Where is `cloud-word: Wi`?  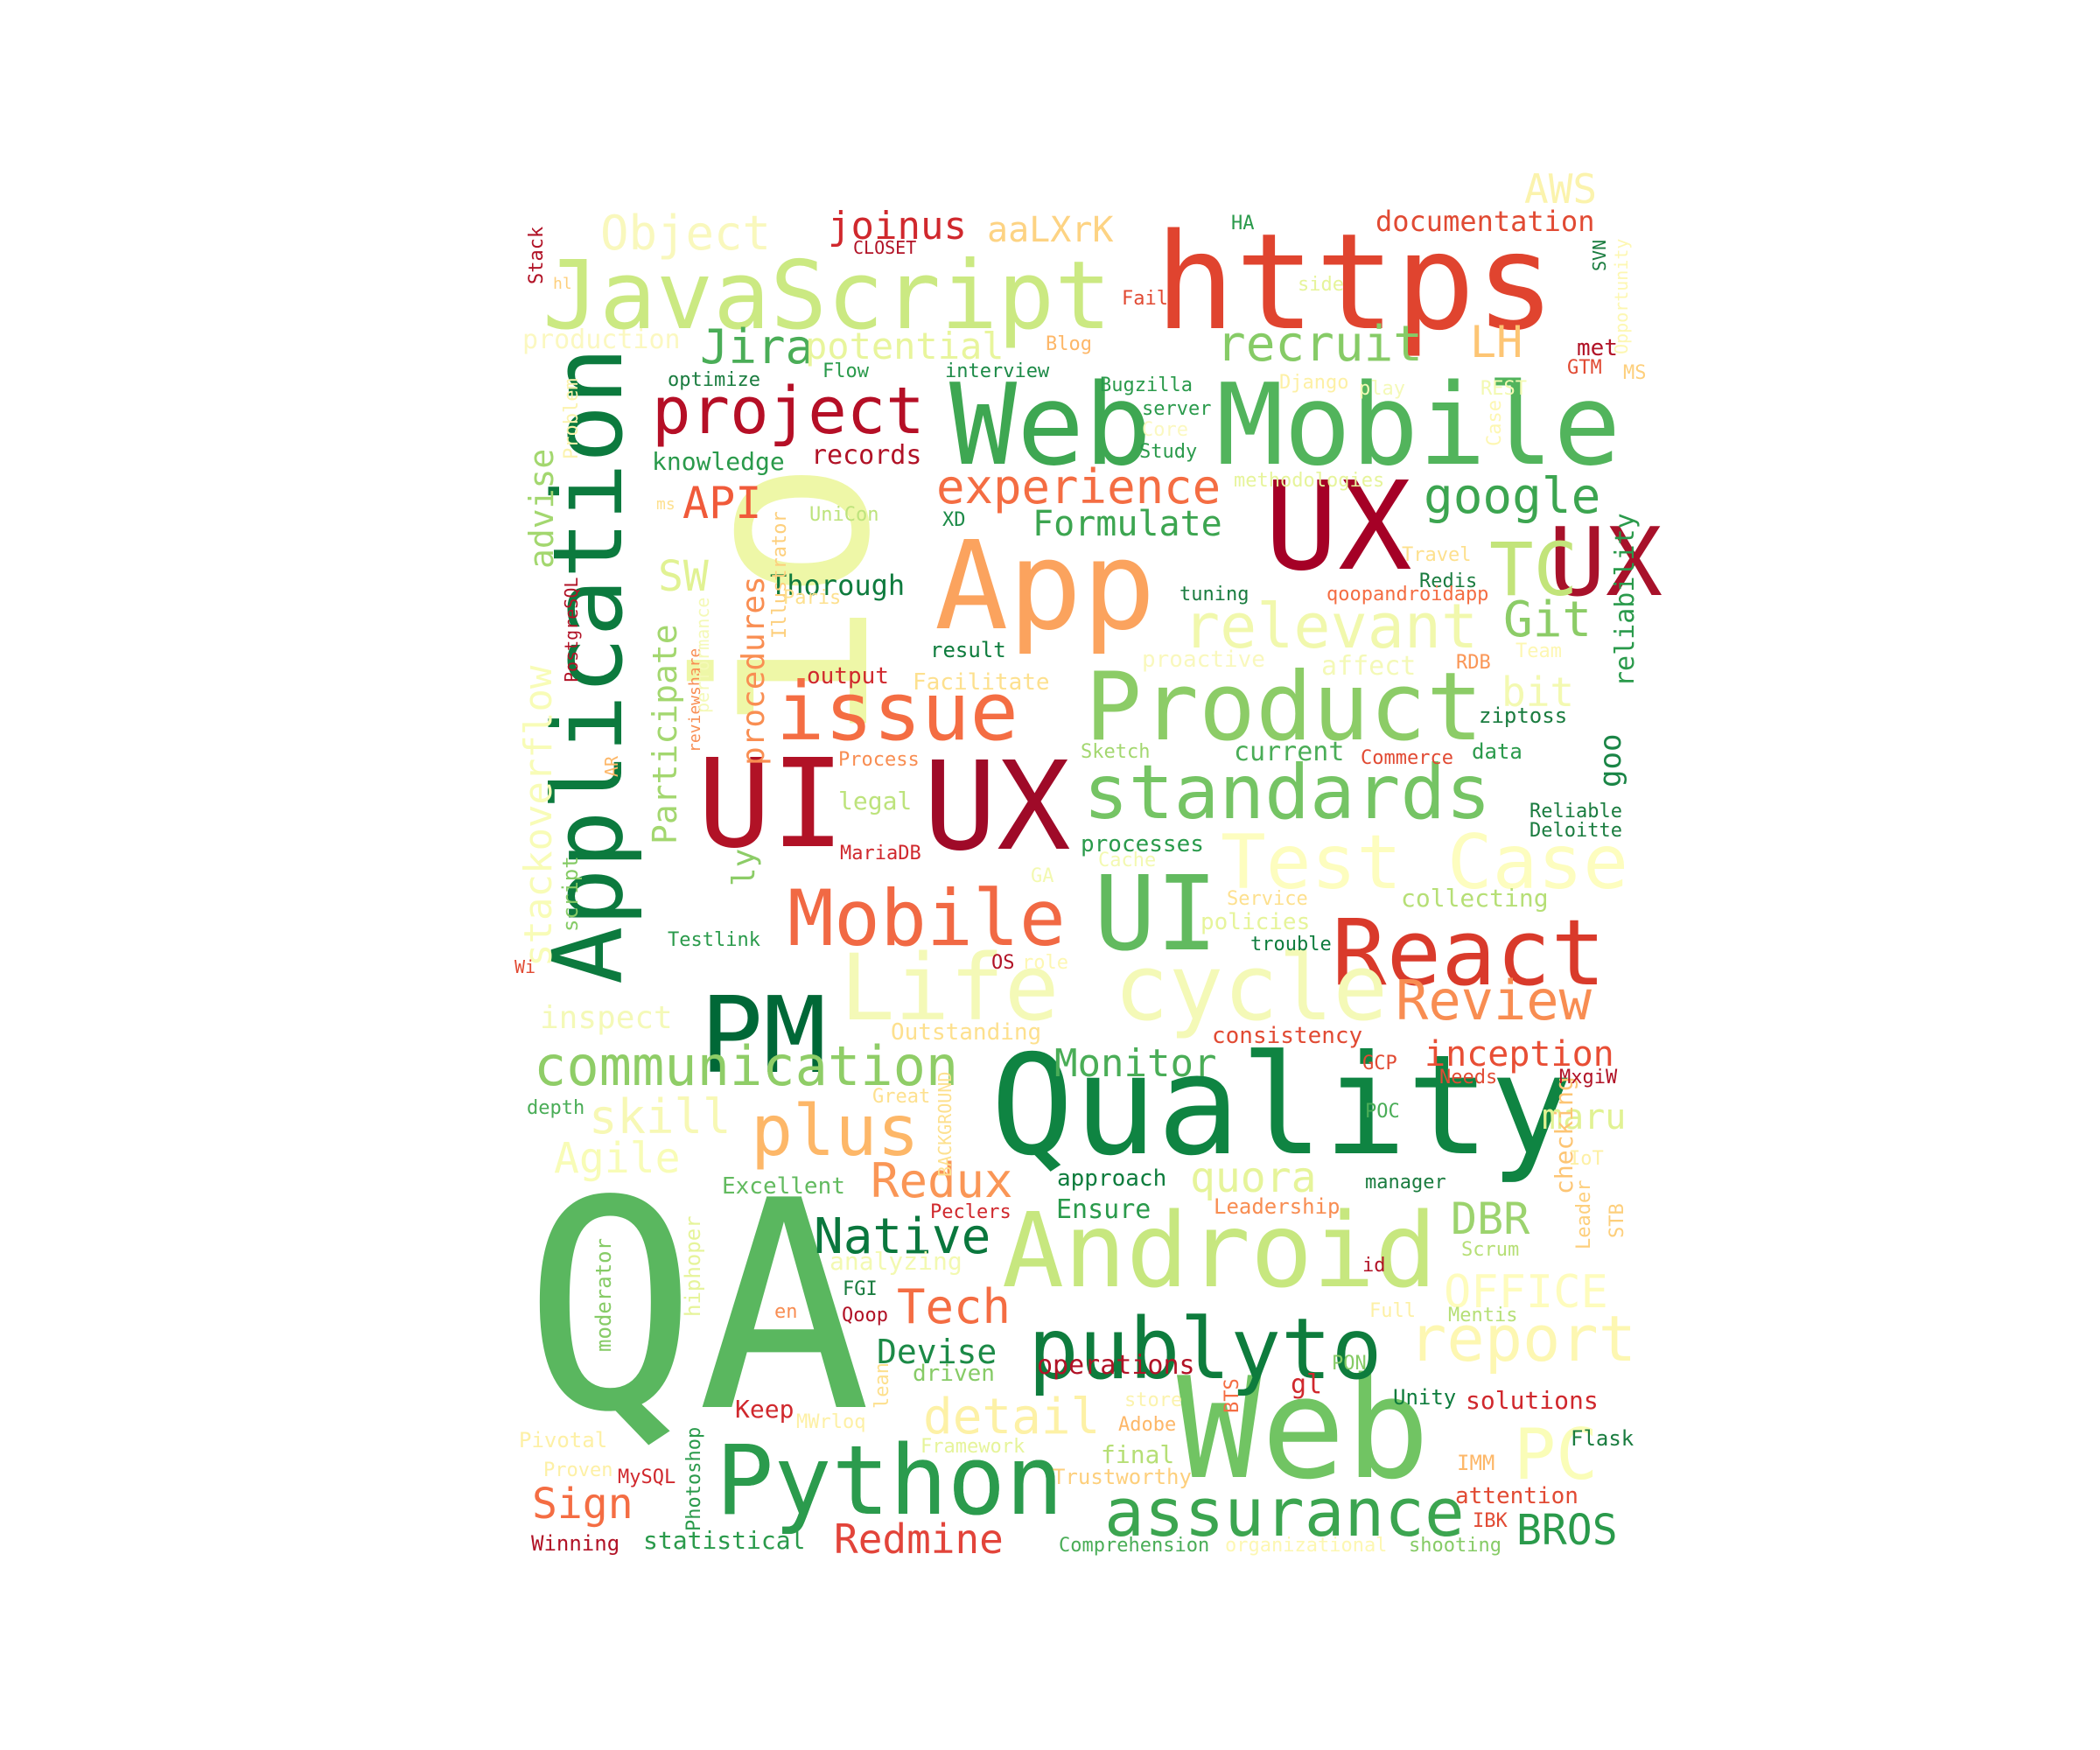 cloud-word: Wi is located at coordinates (525, 966).